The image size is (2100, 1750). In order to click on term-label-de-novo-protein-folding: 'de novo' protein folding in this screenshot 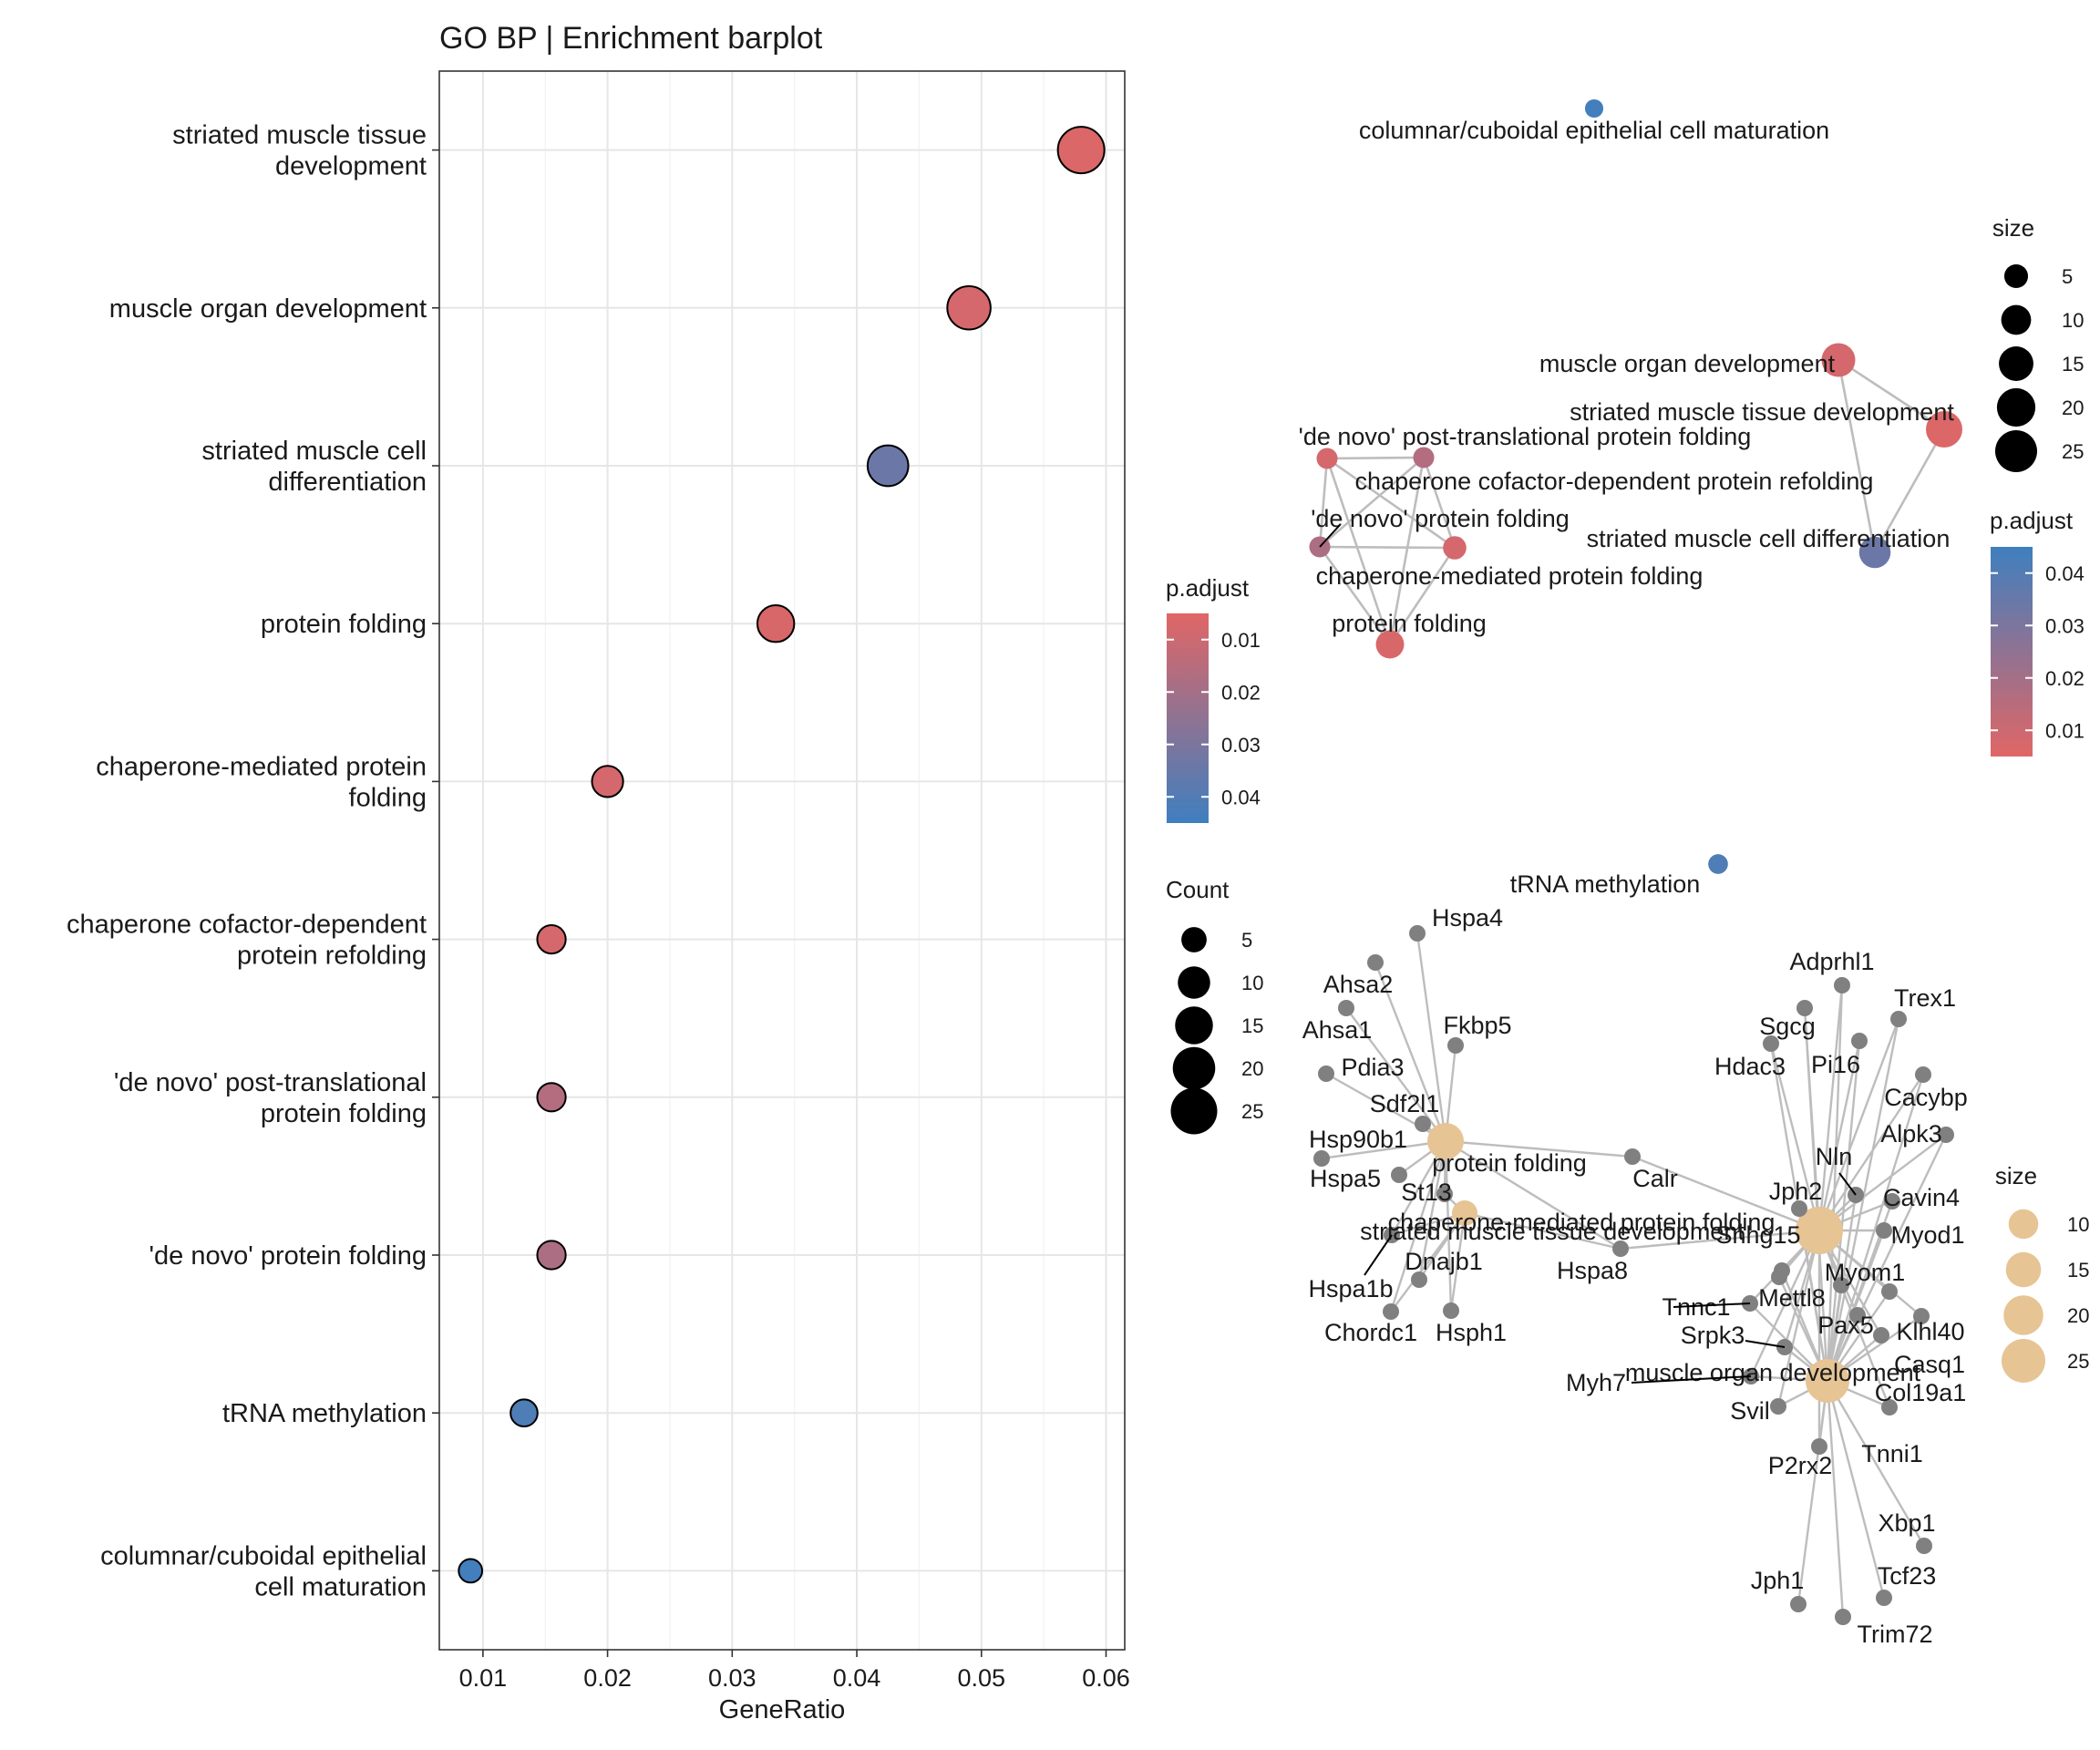, I will do `click(1441, 519)`.